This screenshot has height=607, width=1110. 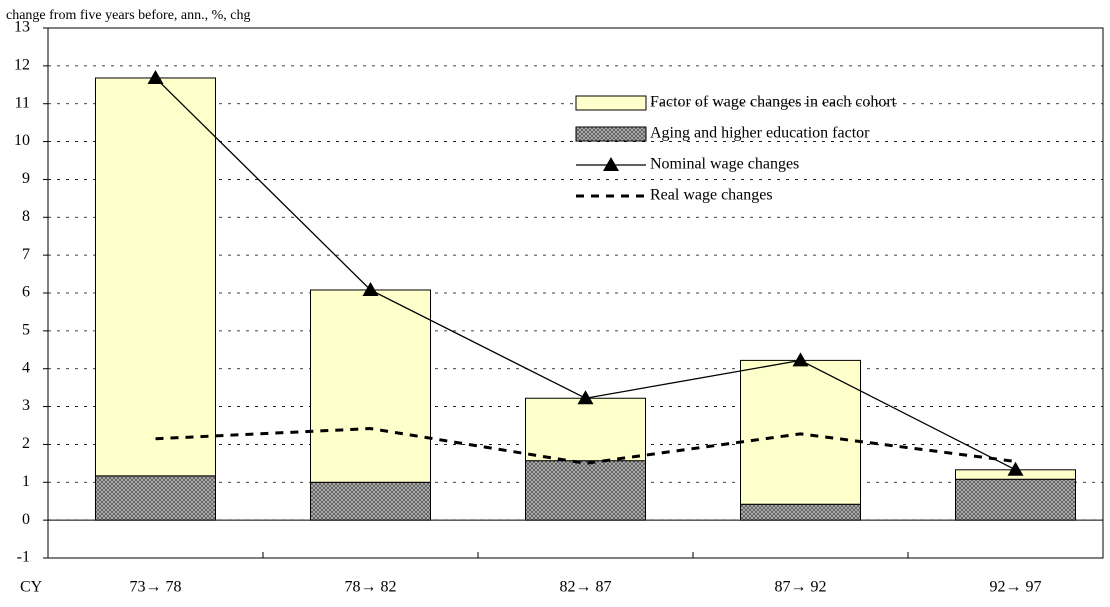 I want to click on y-tick-label: 0, so click(x=26, y=519).